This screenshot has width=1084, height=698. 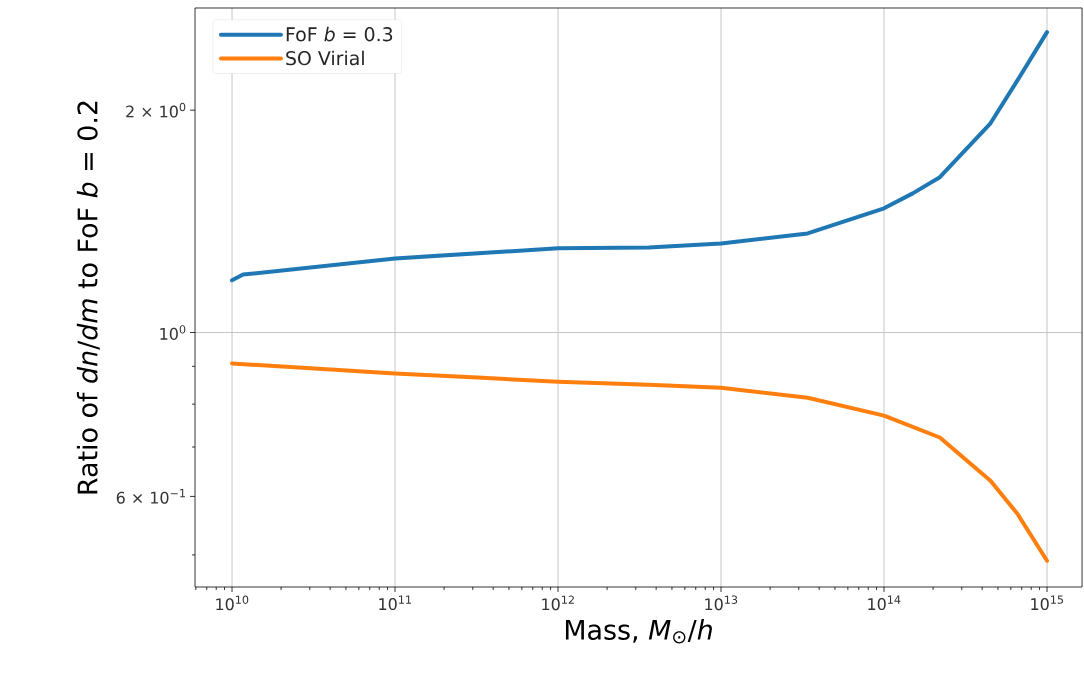 What do you see at coordinates (884, 603) in the screenshot?
I see `x-tick-label: 10$^{14}$` at bounding box center [884, 603].